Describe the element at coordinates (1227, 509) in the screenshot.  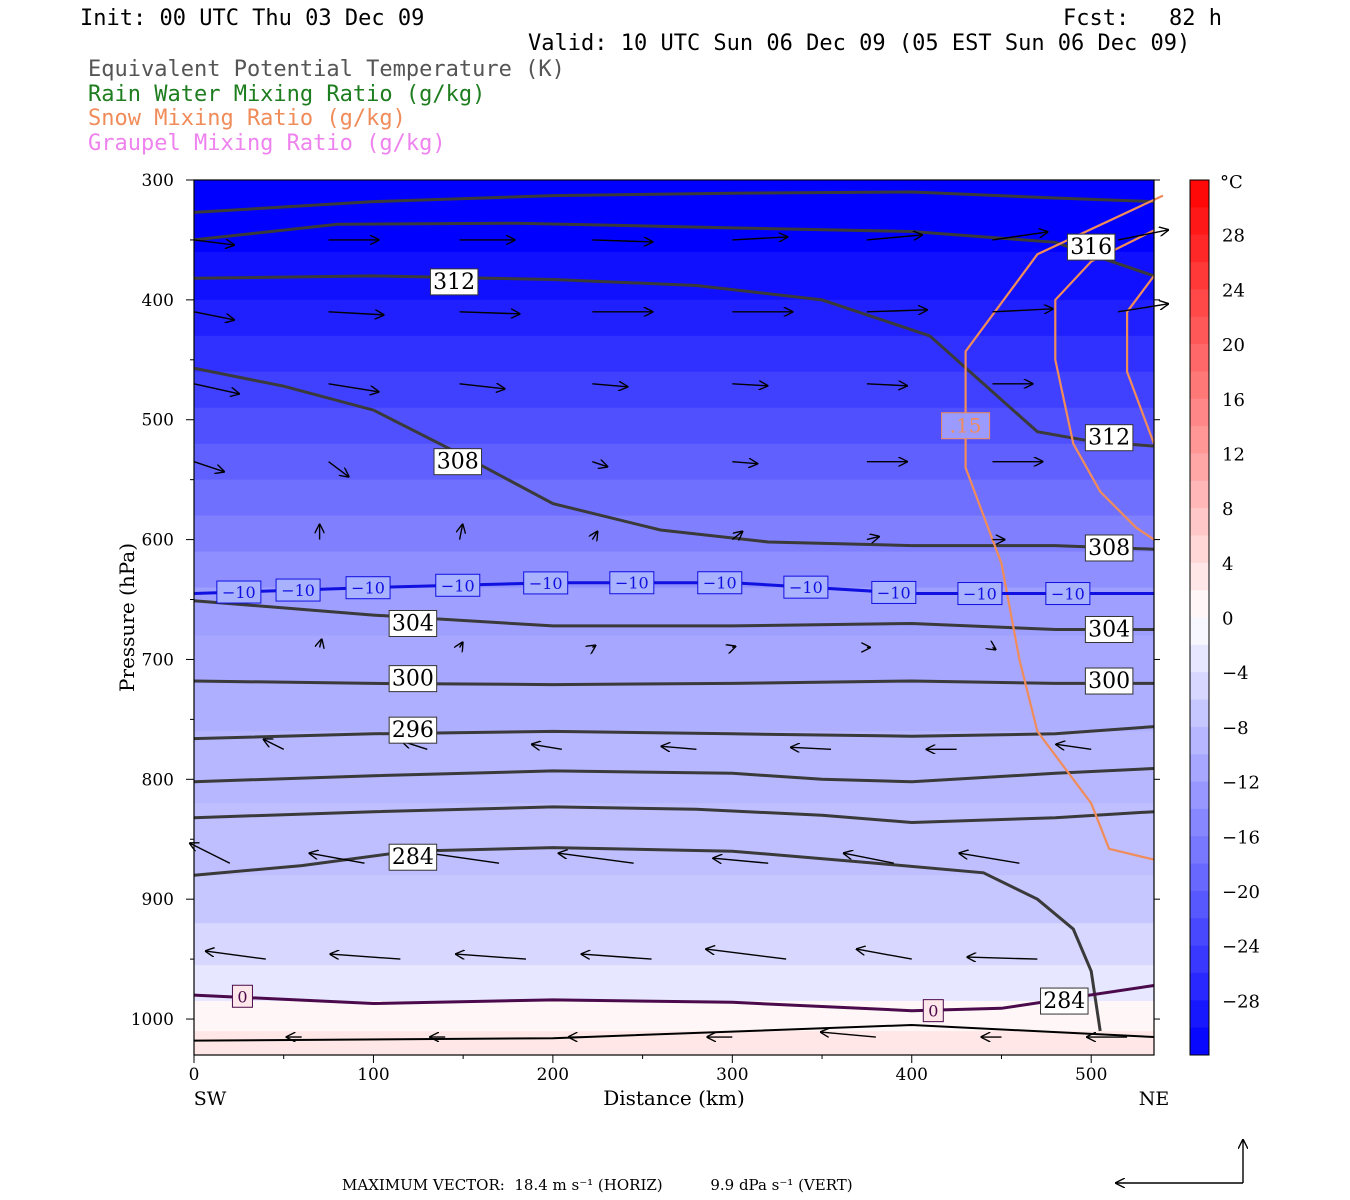
I see `colorbar-label: 8` at that location.